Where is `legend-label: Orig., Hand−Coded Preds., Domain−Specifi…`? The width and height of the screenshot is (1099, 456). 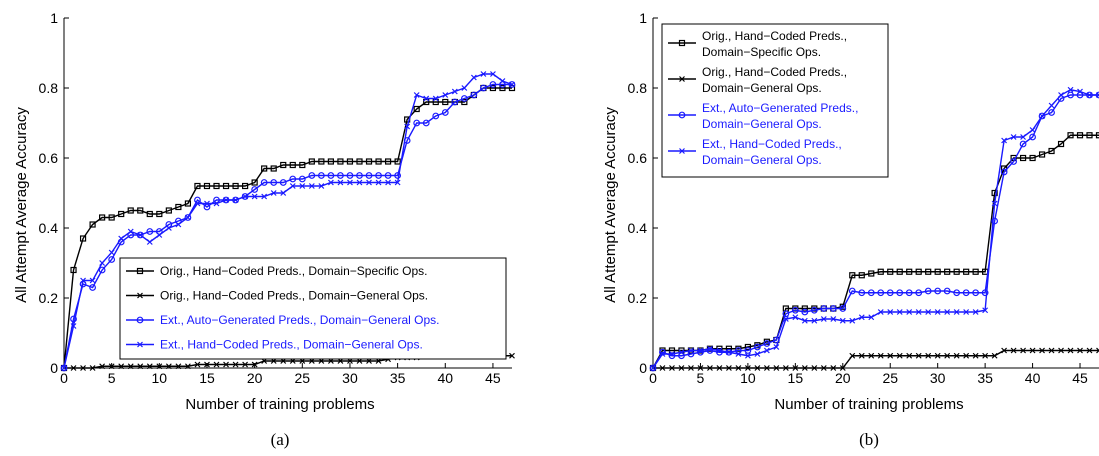
legend-label: Orig., Hand−Coded Preds., Domain−Specifi… is located at coordinates (293, 271).